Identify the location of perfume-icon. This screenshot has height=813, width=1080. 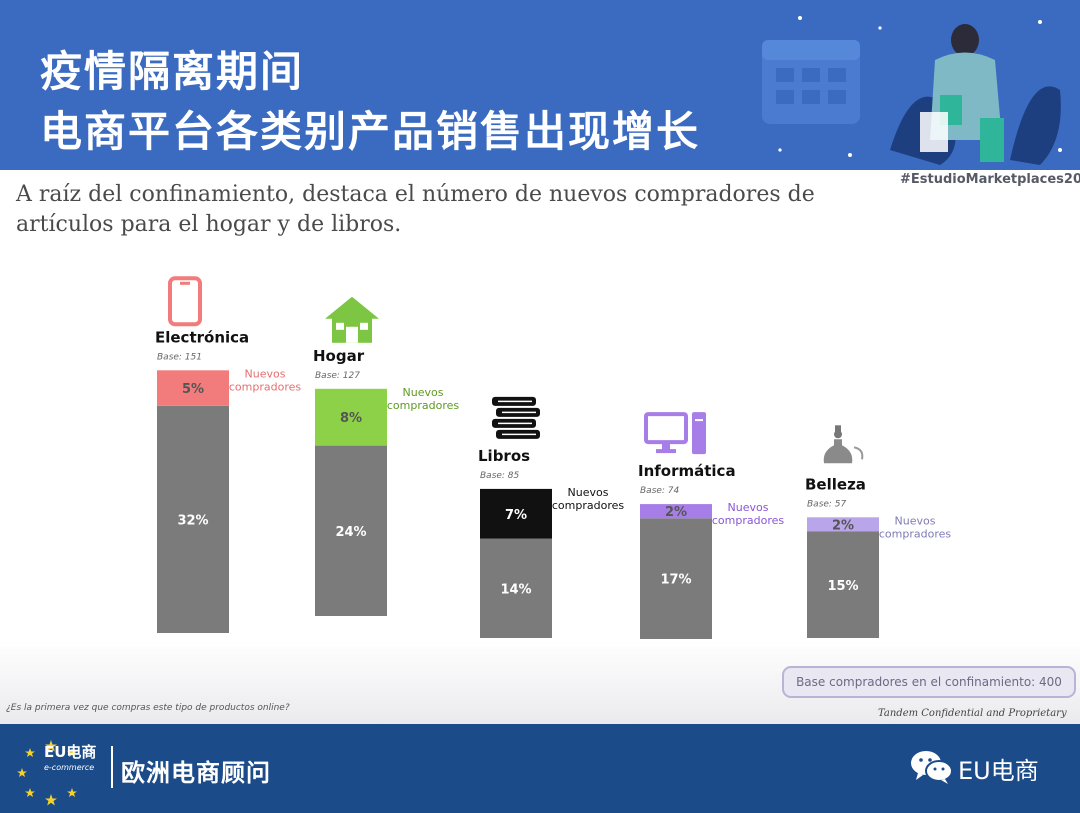
(843, 444).